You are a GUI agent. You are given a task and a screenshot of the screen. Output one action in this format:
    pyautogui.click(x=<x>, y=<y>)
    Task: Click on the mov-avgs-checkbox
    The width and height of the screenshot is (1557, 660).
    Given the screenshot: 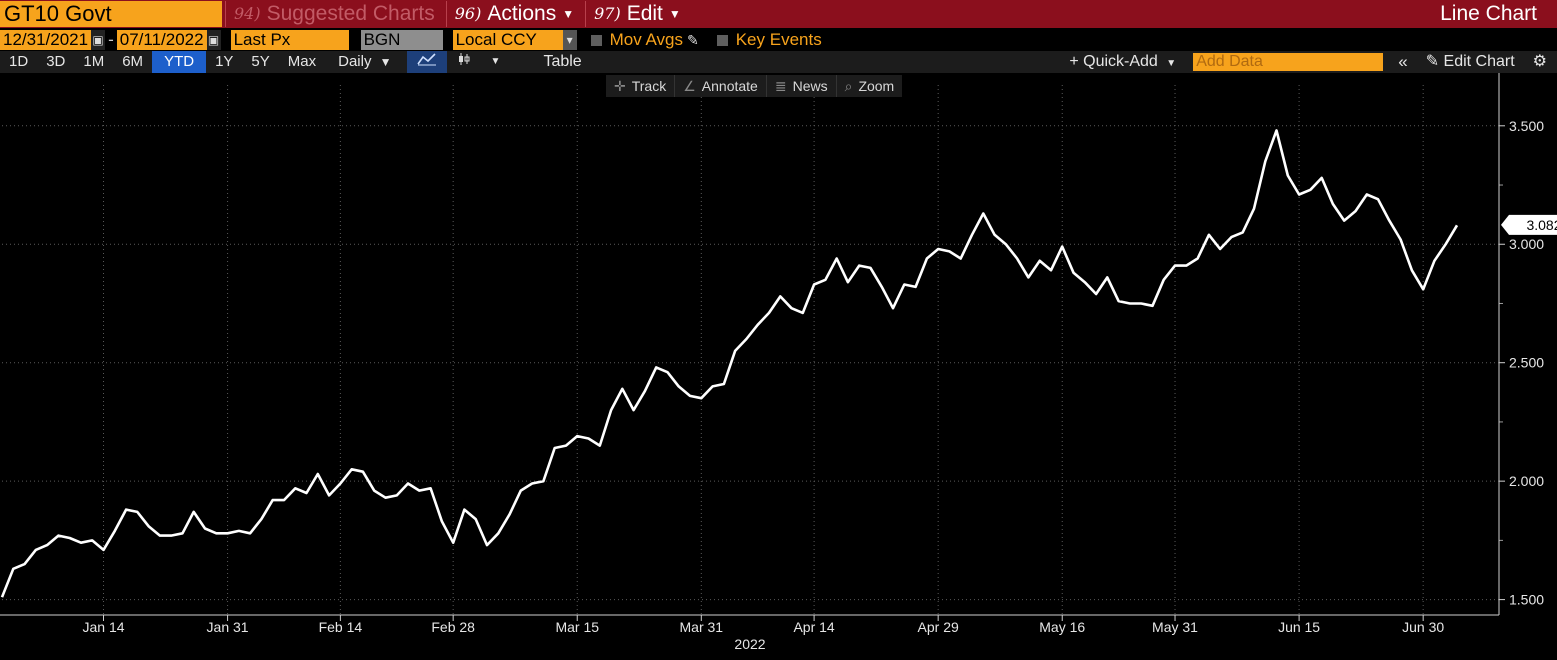 What is the action you would take?
    pyautogui.click(x=596, y=40)
    